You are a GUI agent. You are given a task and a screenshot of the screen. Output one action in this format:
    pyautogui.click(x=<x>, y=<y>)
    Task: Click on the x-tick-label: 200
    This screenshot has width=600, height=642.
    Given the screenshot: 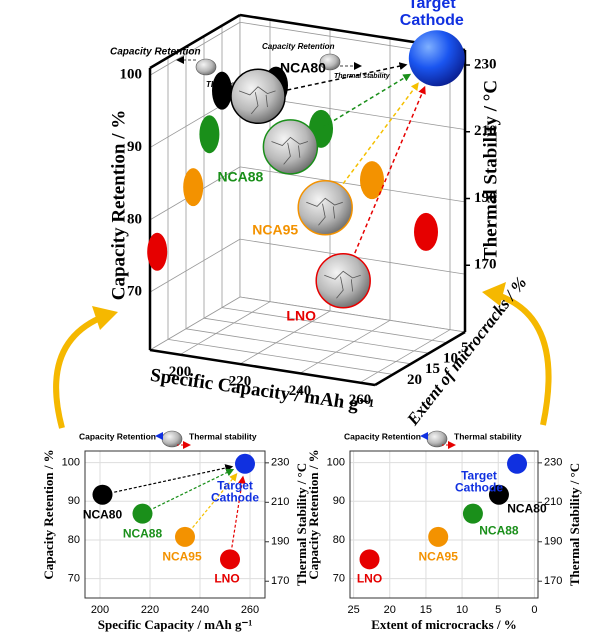 What is the action you would take?
    pyautogui.click(x=180, y=372)
    